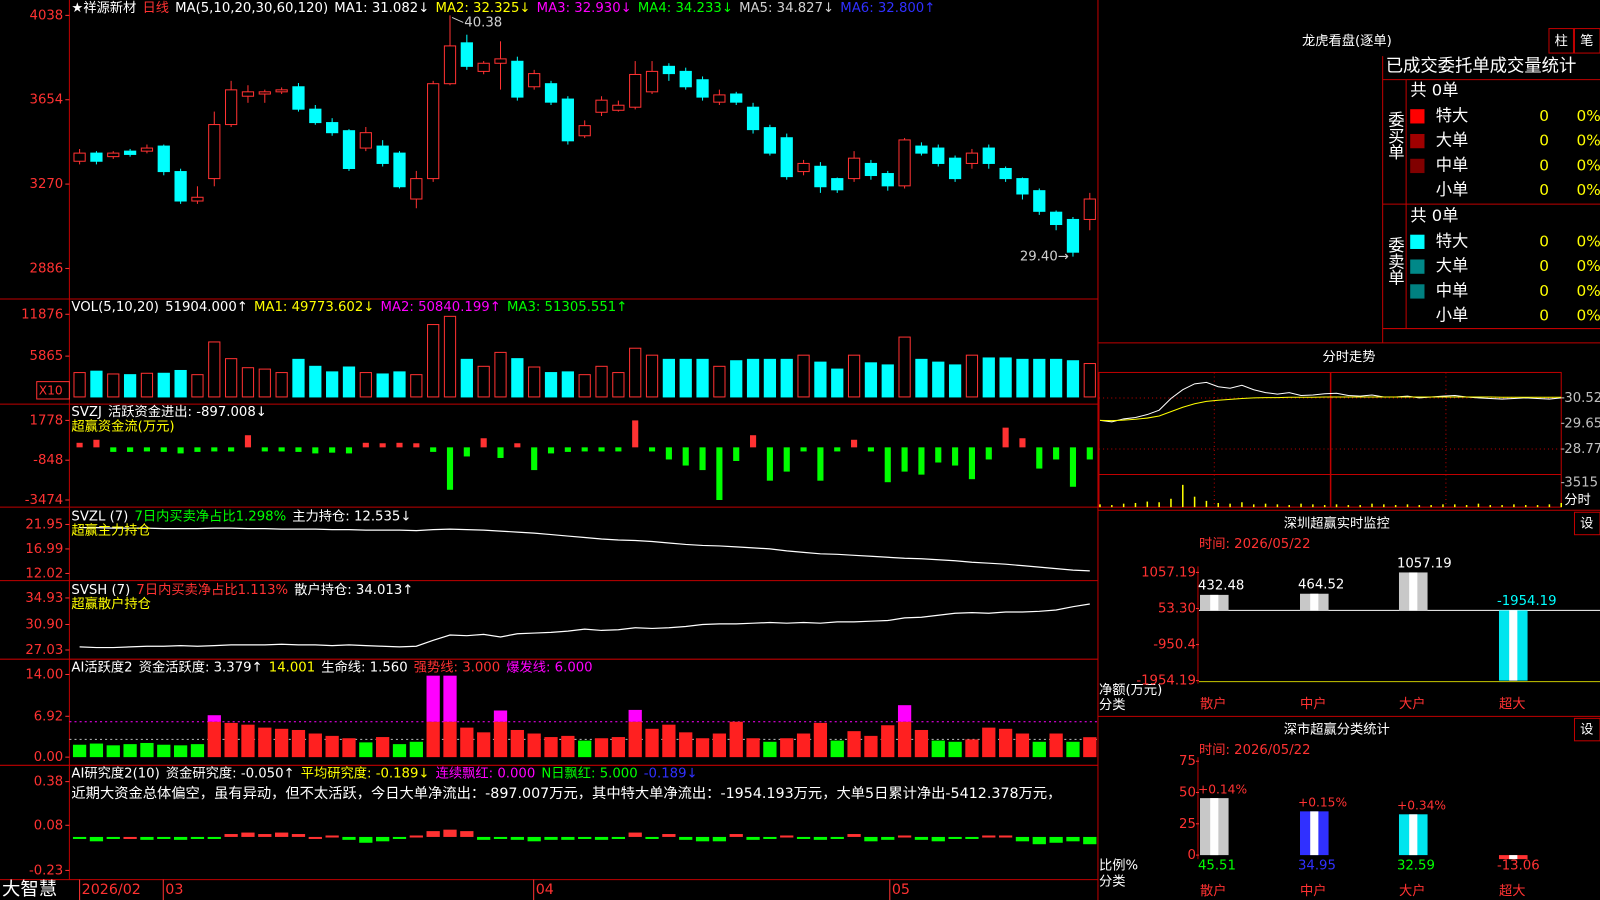  I want to click on y-tick-label: 1778, so click(47, 420).